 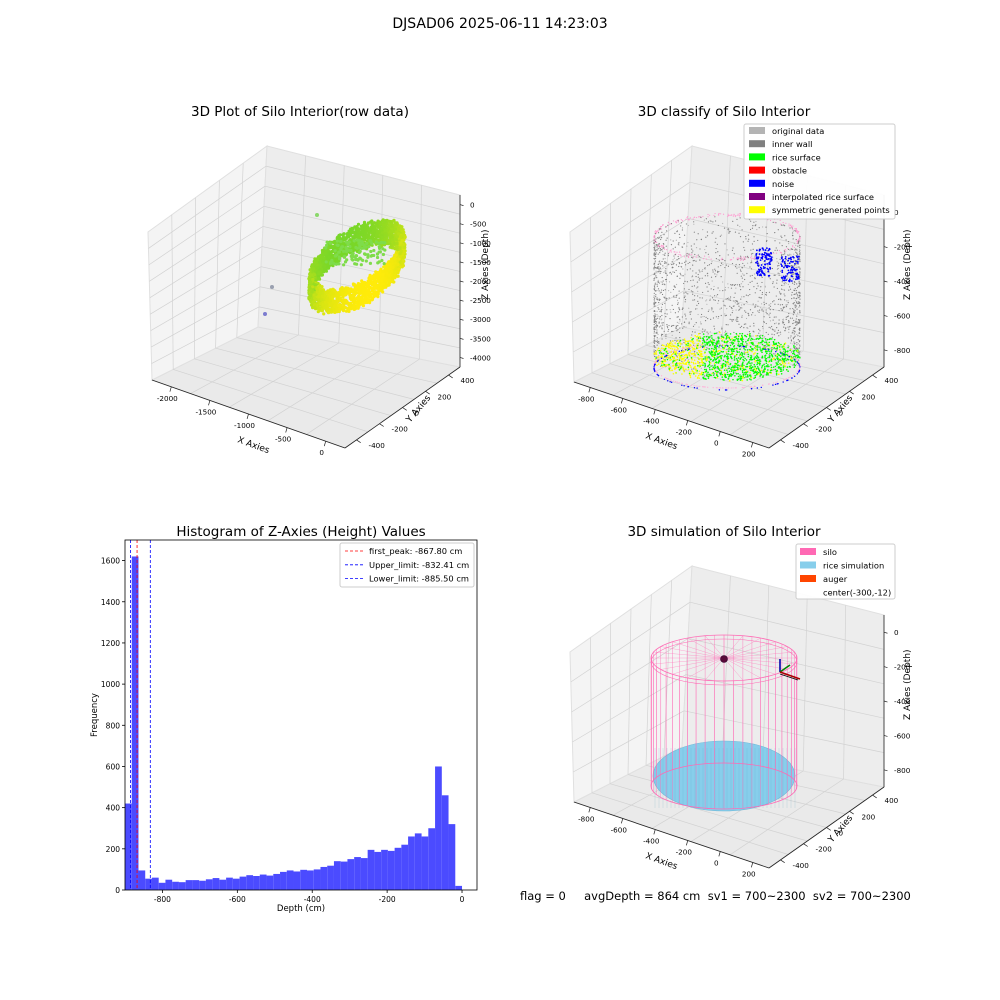 What do you see at coordinates (244, 425) in the screenshot?
I see `x-tick-label: -1000` at bounding box center [244, 425].